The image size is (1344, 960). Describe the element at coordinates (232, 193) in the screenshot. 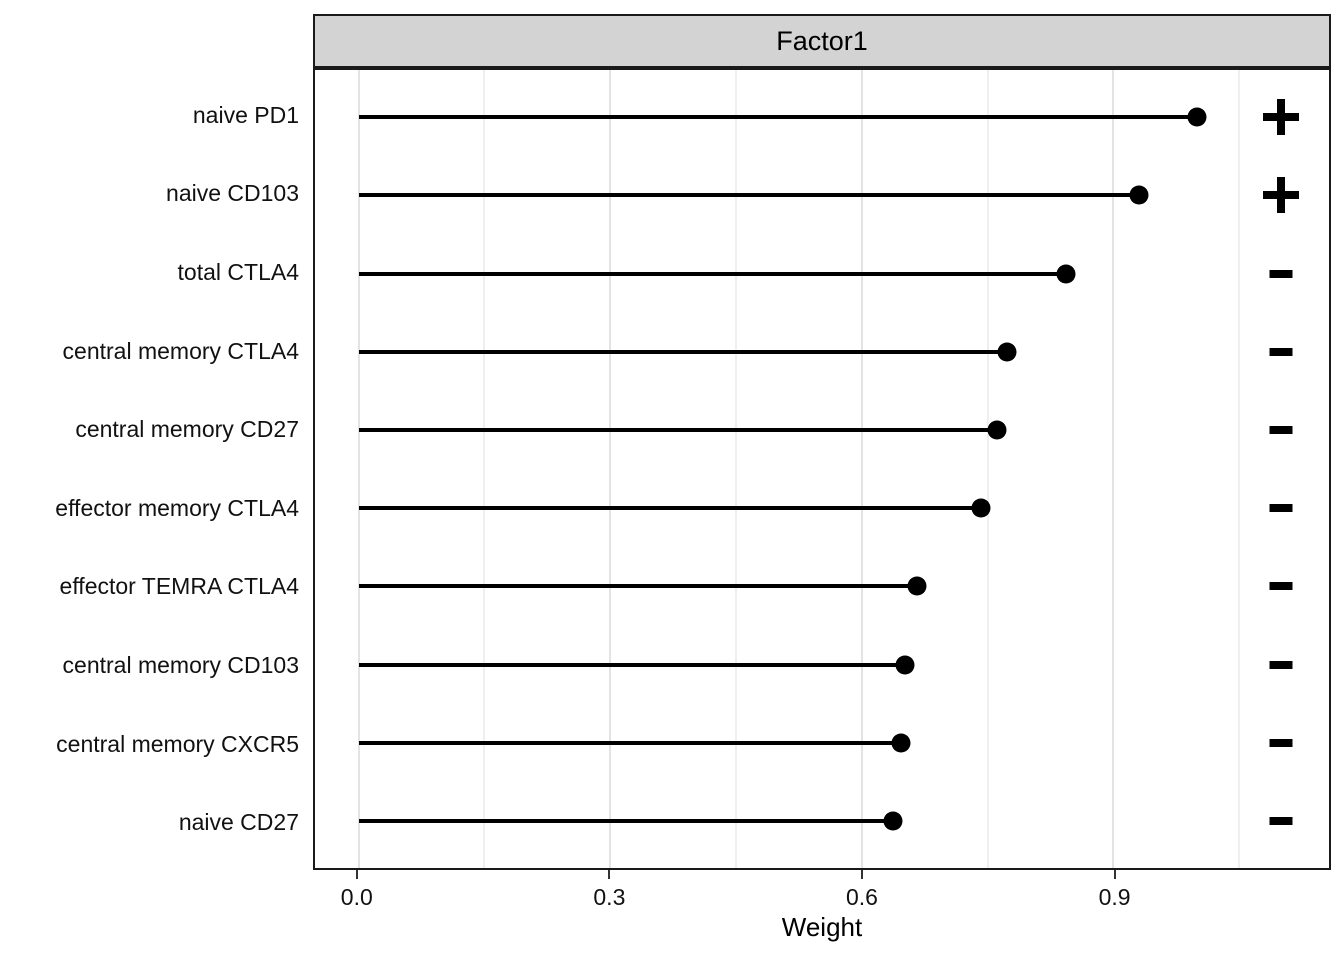

I see `y-axis-label: naive CD103` at that location.